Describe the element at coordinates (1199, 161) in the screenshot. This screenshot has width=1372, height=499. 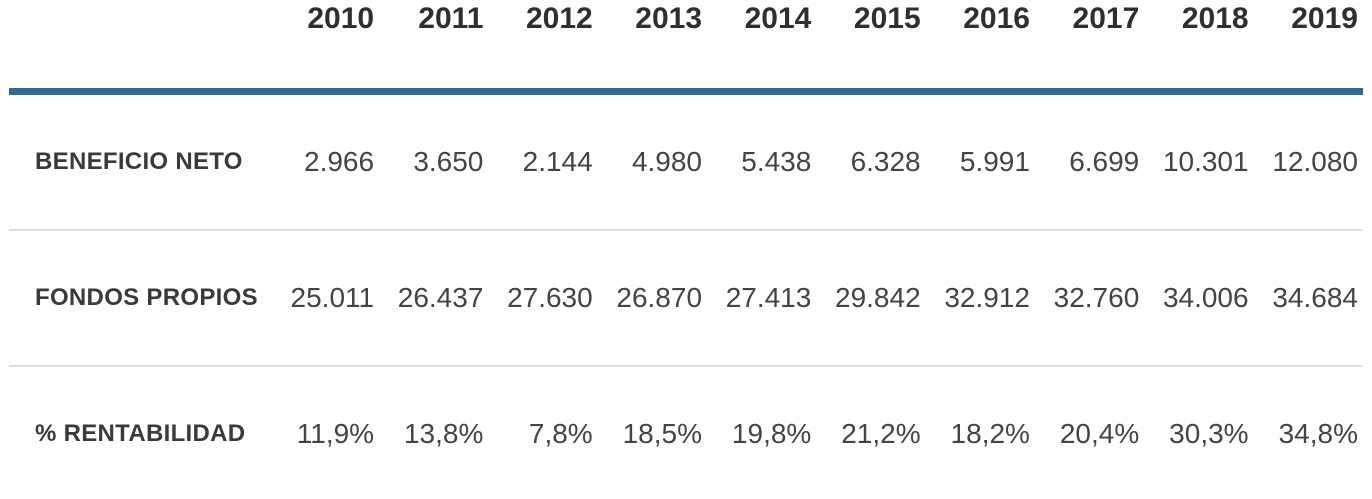
I see `value-cell: 10.301` at that location.